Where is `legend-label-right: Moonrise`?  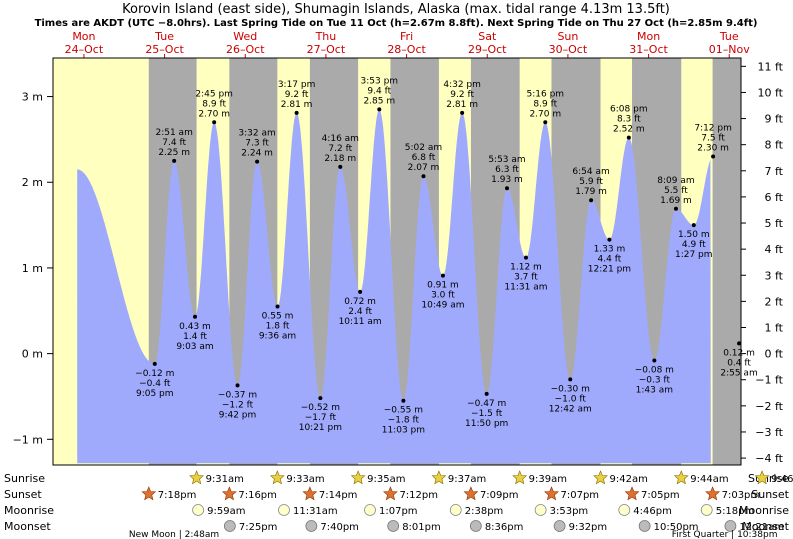
legend-label-right: Moonrise is located at coordinates (764, 510).